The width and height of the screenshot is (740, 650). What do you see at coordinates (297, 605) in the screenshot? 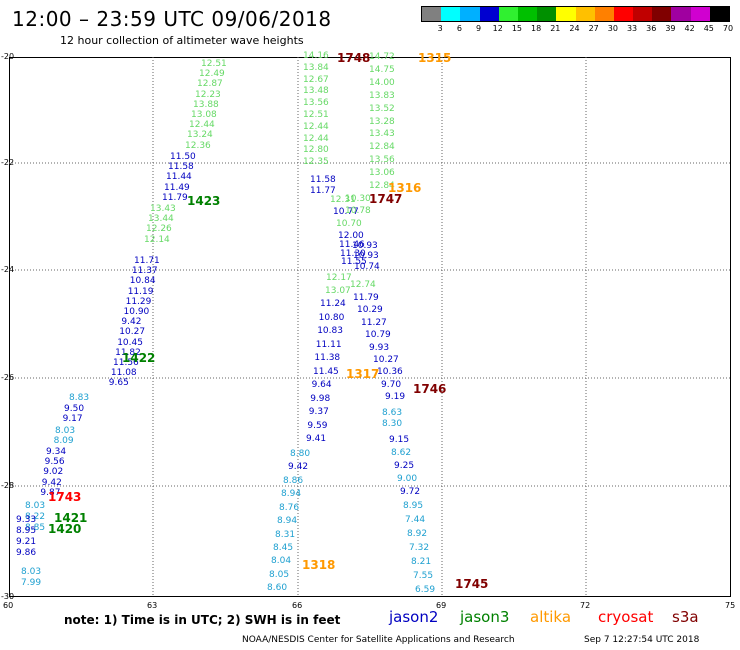
I see `longitude-label: 66` at bounding box center [297, 605].